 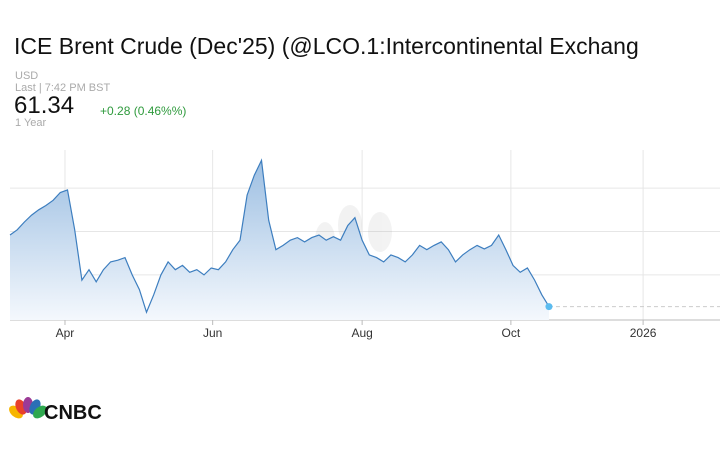 I want to click on change: +0.28 (0.46%%), so click(x=143, y=111).